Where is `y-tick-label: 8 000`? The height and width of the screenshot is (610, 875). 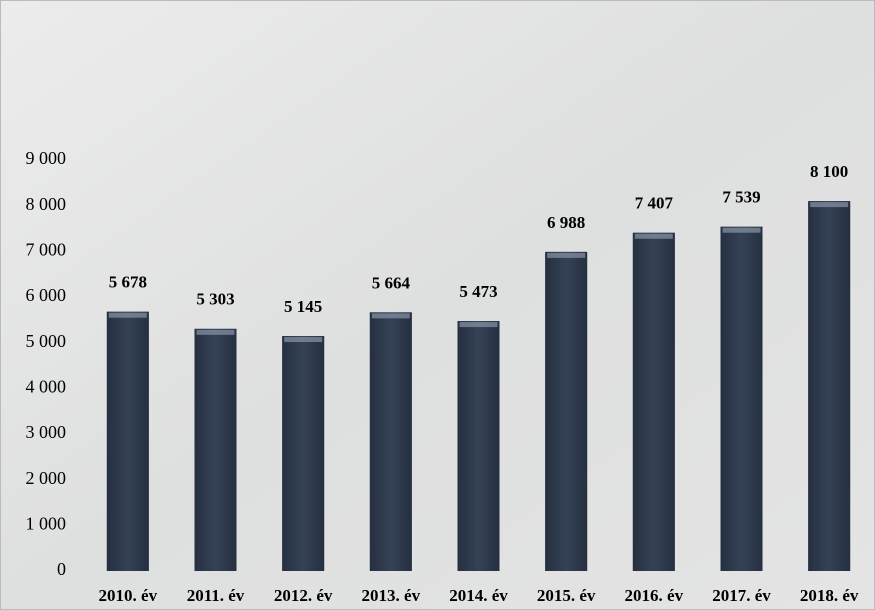
y-tick-label: 8 000 is located at coordinates (46, 204).